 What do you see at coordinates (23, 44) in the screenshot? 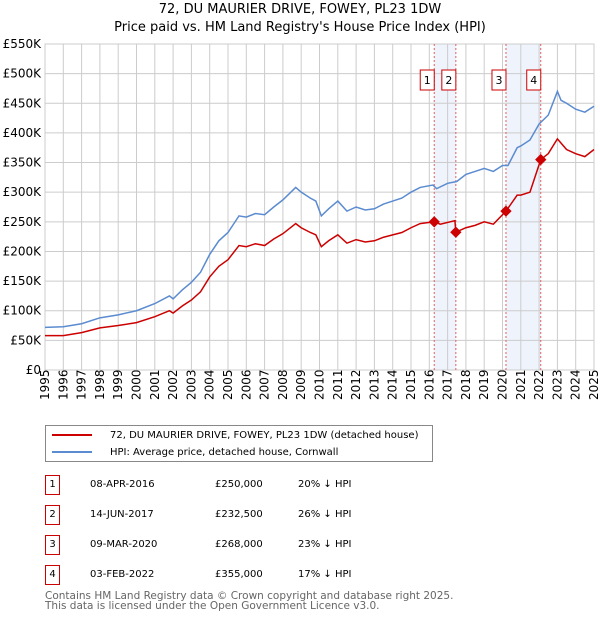
I see `y-tick-label: £550K` at bounding box center [23, 44].